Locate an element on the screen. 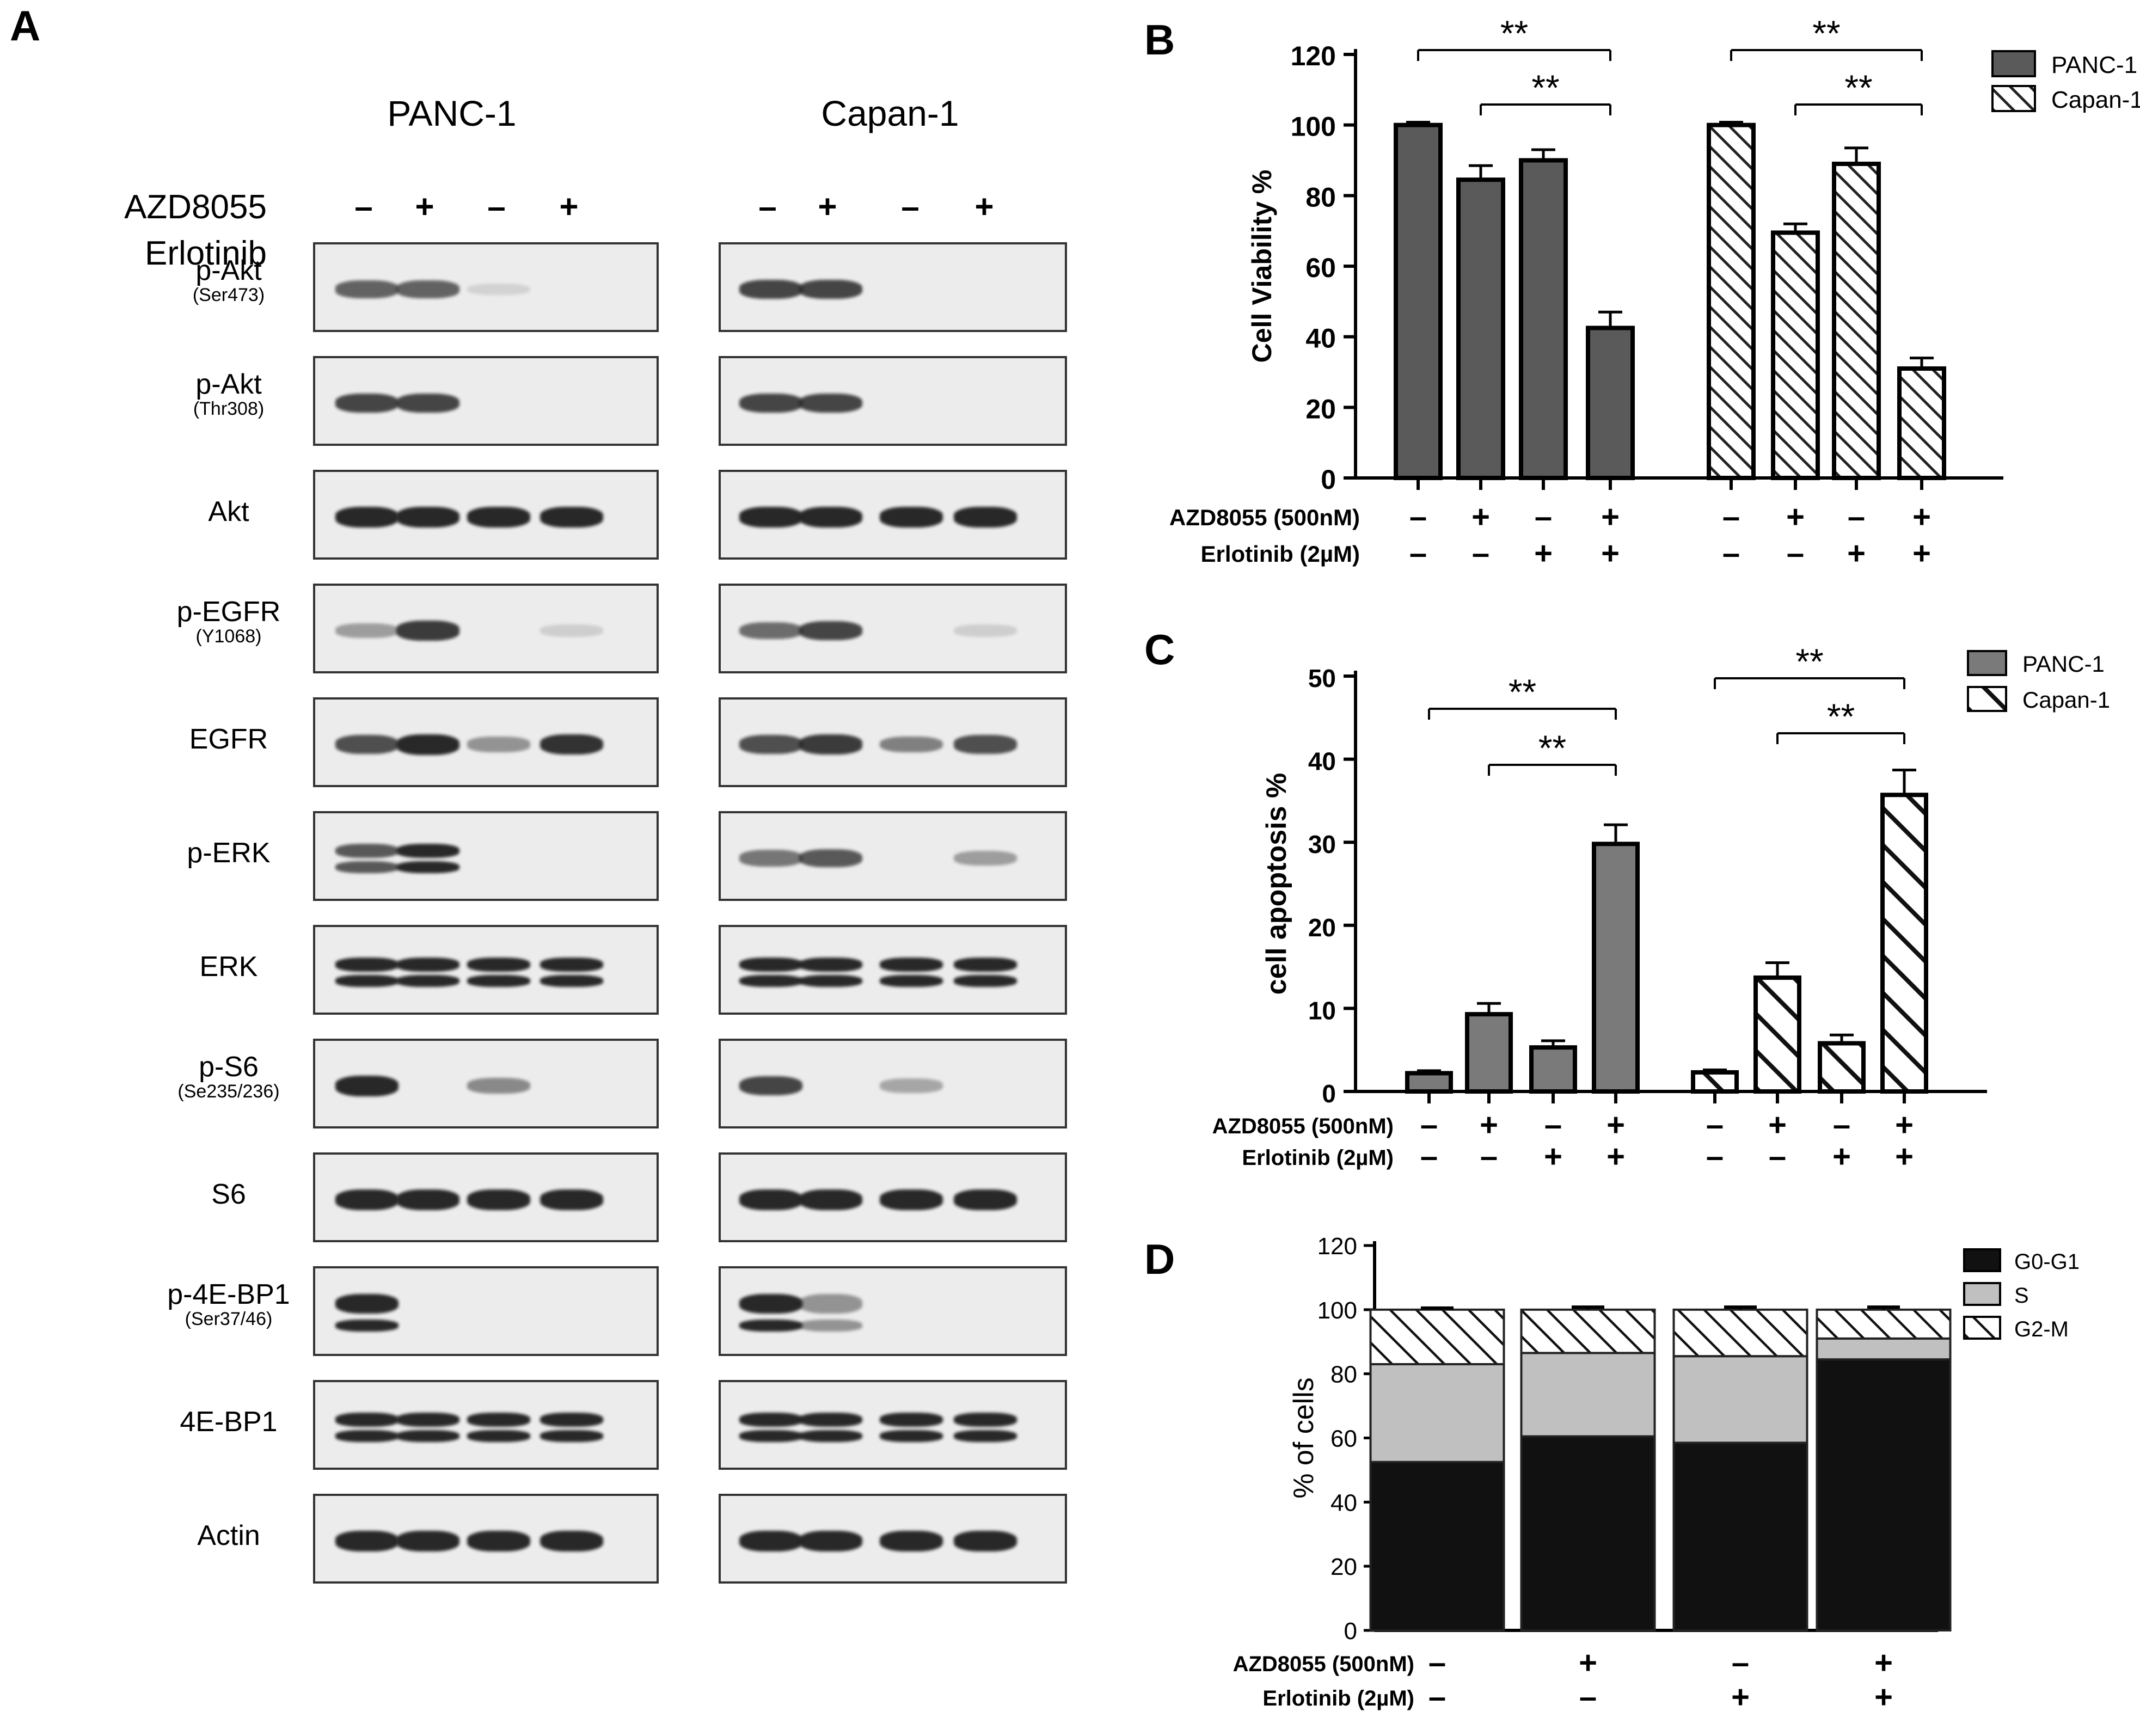  blot-protein-name: EGFR is located at coordinates (228, 739).